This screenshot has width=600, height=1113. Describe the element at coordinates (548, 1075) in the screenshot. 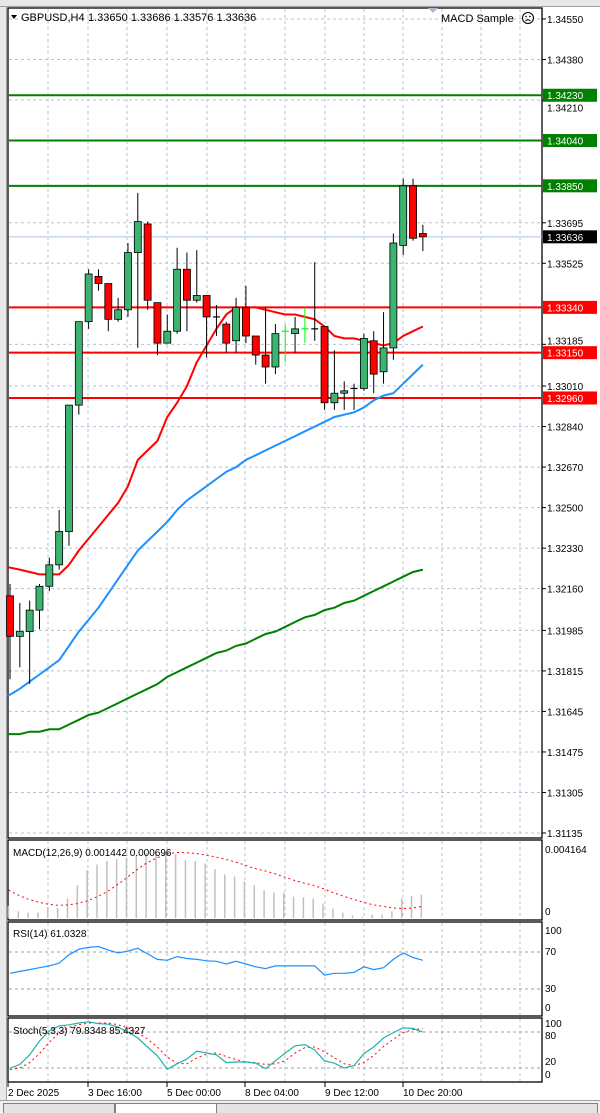

I see `stoch-scale-label: 0` at that location.